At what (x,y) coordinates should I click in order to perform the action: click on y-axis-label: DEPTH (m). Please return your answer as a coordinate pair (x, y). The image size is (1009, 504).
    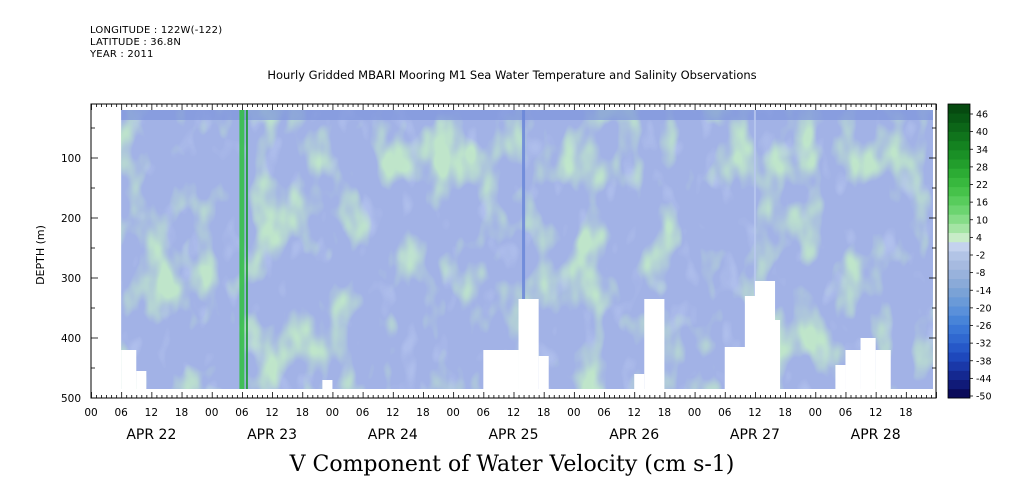
    Looking at the image, I should click on (40, 255).